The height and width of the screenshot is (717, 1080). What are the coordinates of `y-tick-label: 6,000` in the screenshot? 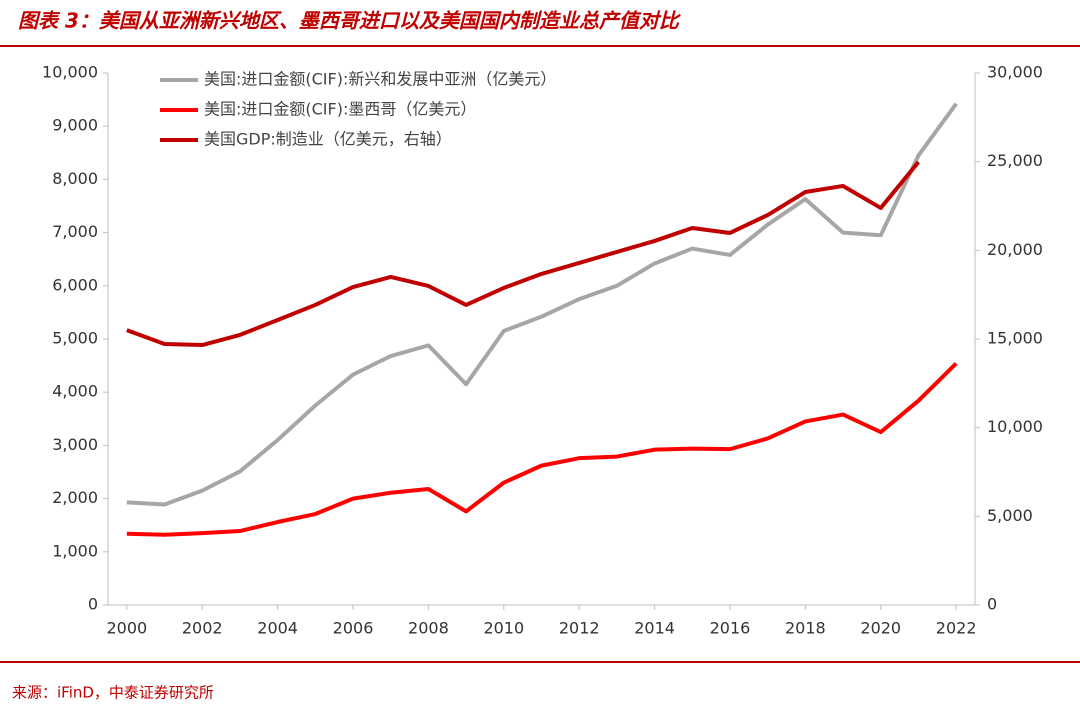 It's located at (75, 284).